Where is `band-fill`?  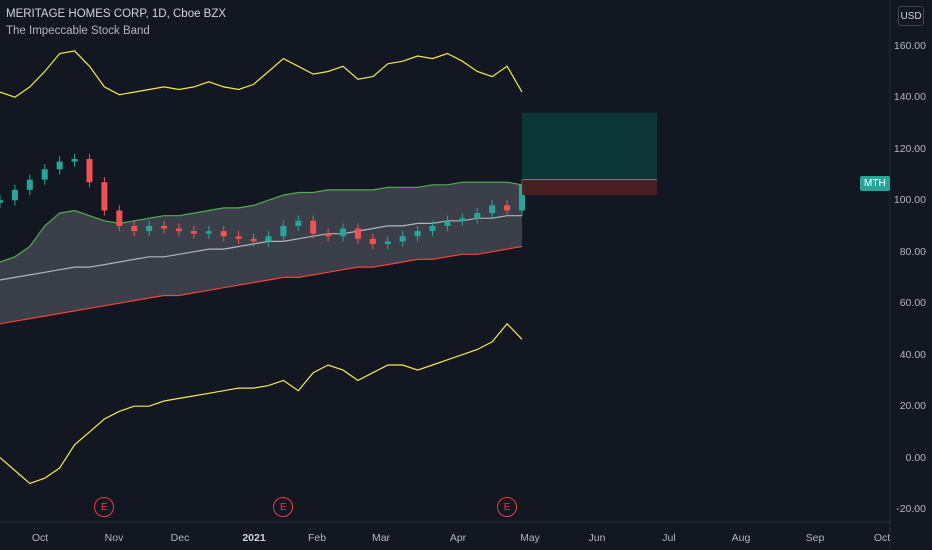
band-fill is located at coordinates (261, 253).